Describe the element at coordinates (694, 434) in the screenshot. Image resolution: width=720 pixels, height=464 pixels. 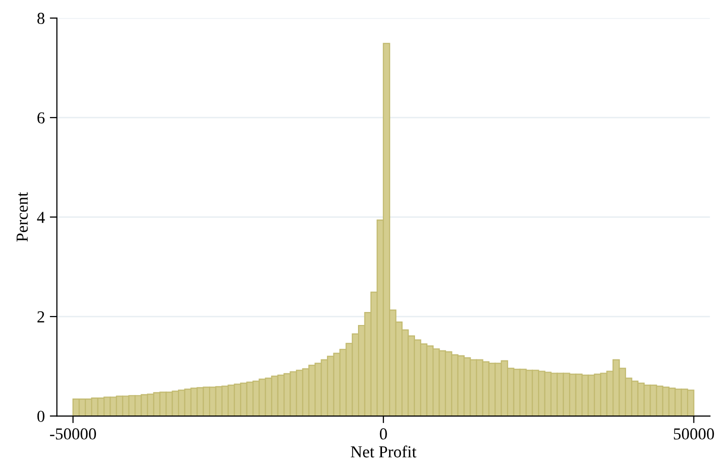
I see `x-tick-label: 50000` at that location.